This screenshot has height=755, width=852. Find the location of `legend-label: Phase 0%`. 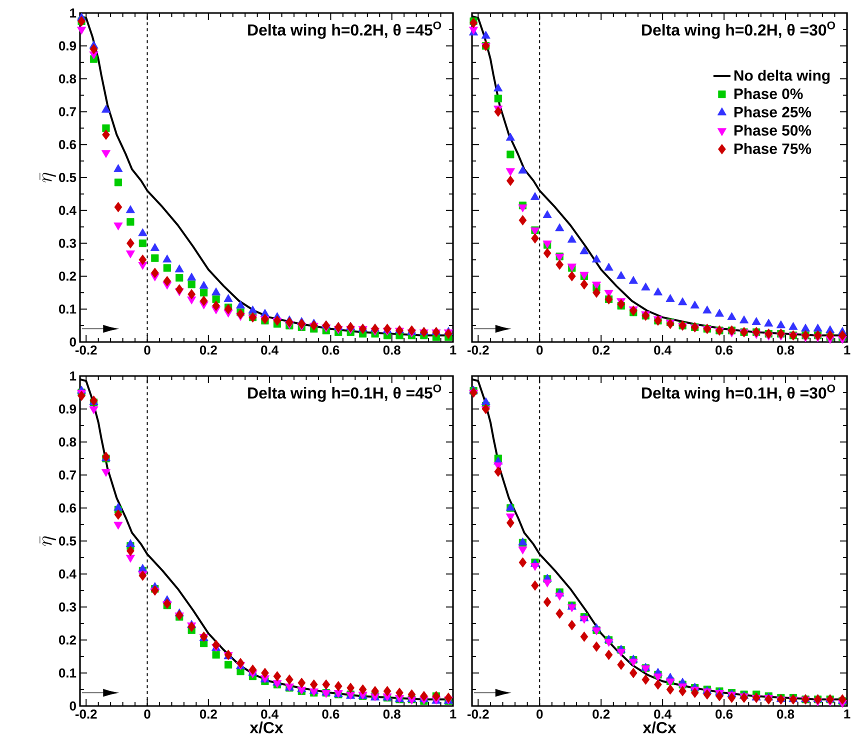

legend-label: Phase 0% is located at coordinates (768, 94).